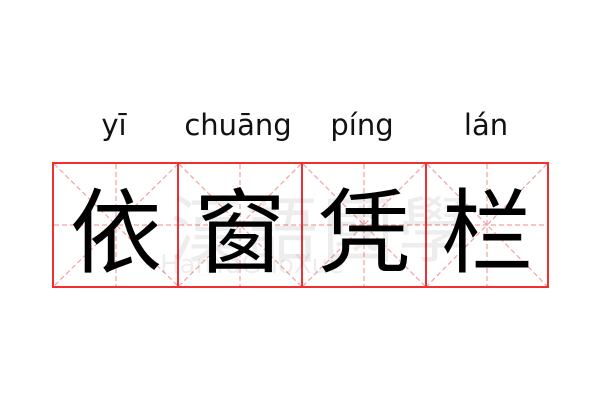 This screenshot has height=400, width=600. I want to click on character-cell-2: 窗, so click(239, 225).